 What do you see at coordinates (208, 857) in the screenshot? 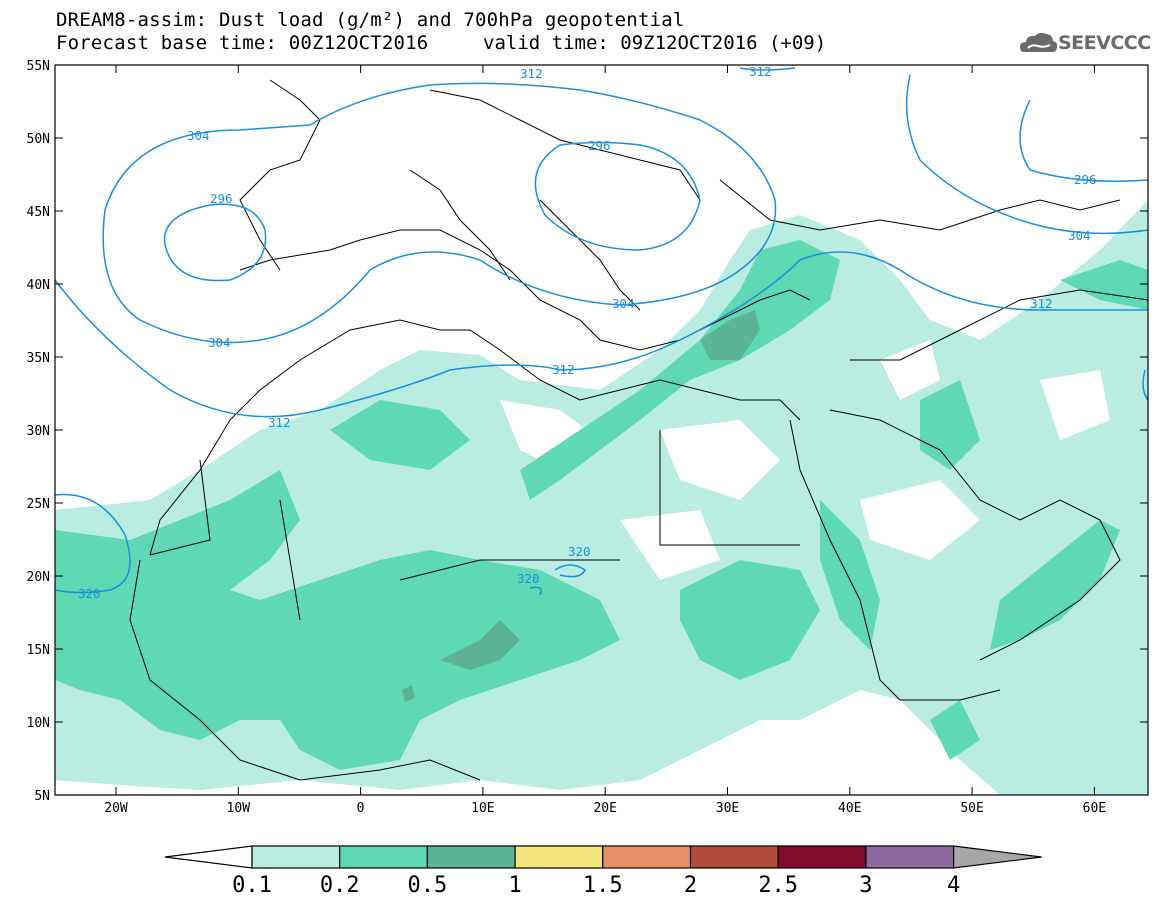
I see `colorbar-under-arrow` at bounding box center [208, 857].